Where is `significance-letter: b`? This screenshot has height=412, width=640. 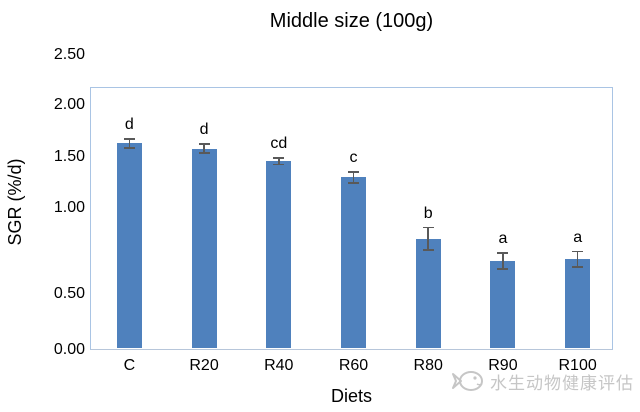 significance-letter: b is located at coordinates (428, 213).